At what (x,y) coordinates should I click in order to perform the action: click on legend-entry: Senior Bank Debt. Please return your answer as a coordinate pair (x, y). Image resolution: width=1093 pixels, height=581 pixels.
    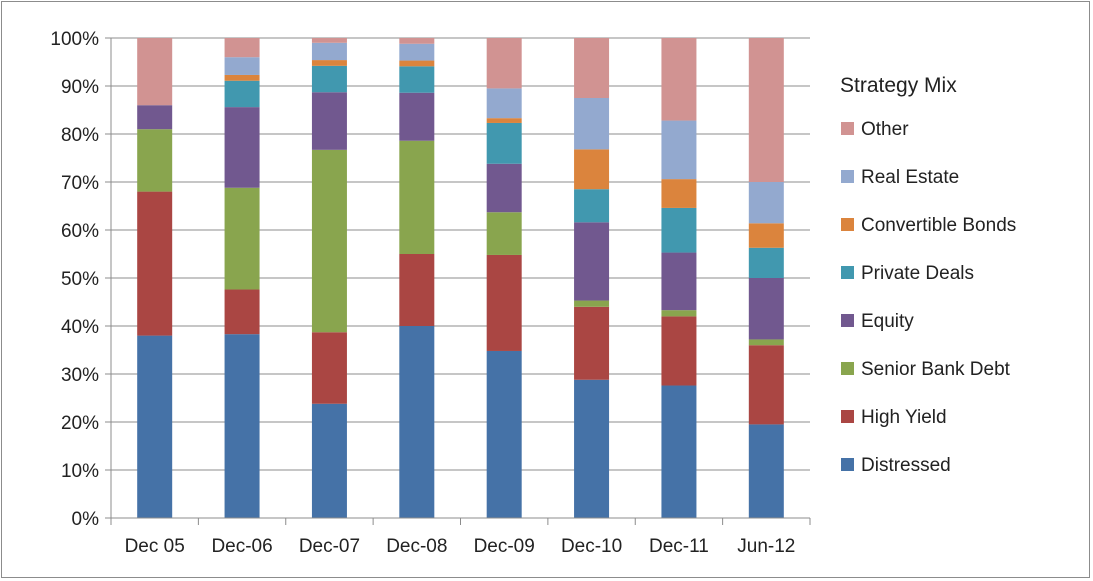
    Looking at the image, I should click on (936, 369).